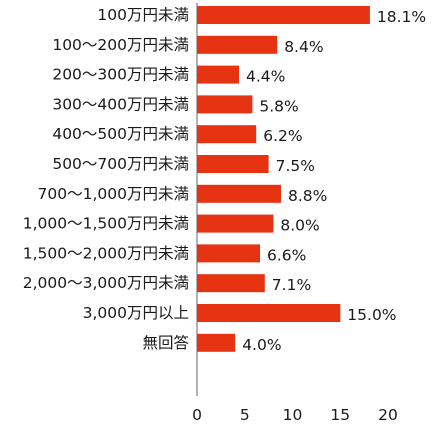  I want to click on x-tick-label: 20, so click(388, 415).